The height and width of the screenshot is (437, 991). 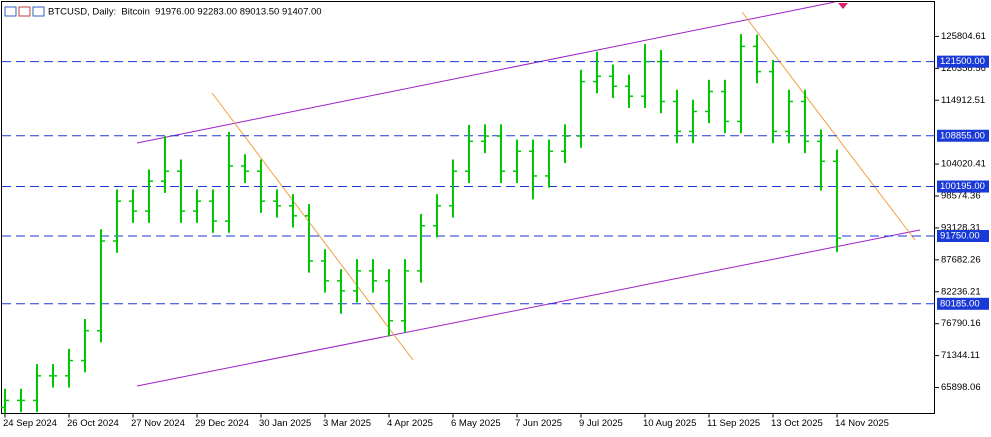 I want to click on y-tick-label: 120358.56, so click(x=963, y=68).